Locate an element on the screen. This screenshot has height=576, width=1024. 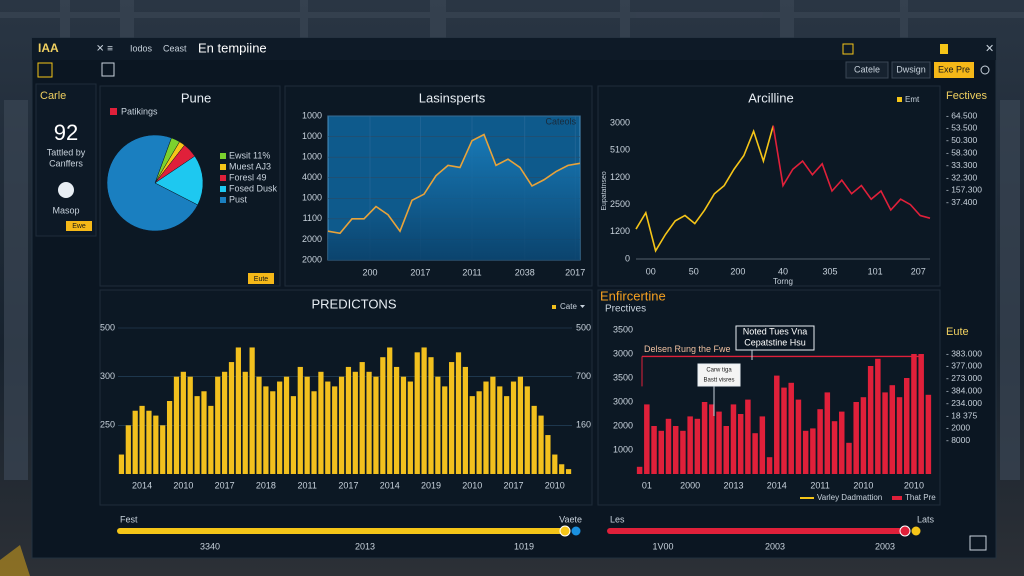
legend-title: Patikings is located at coordinates (139, 111).